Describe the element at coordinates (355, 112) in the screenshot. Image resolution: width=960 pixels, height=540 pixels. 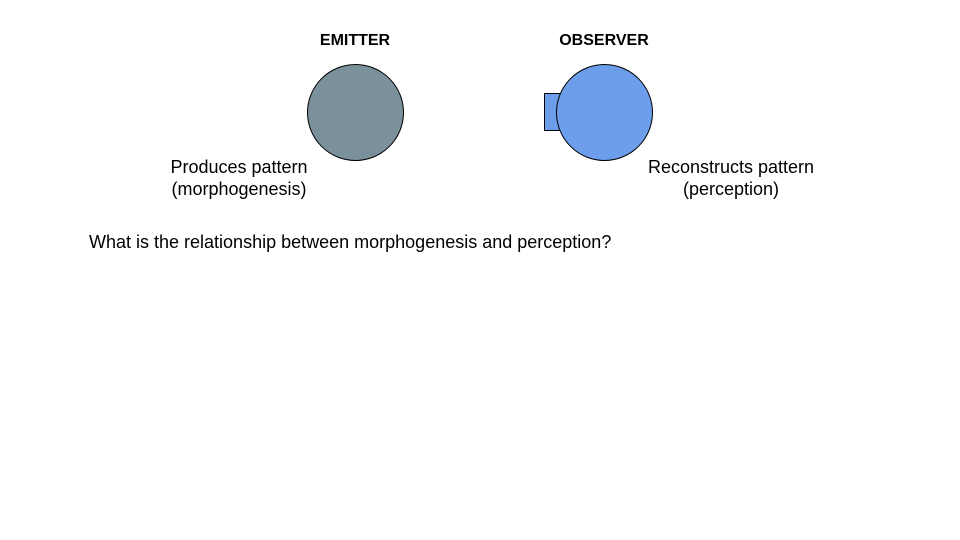
I see `emitter-circle` at that location.